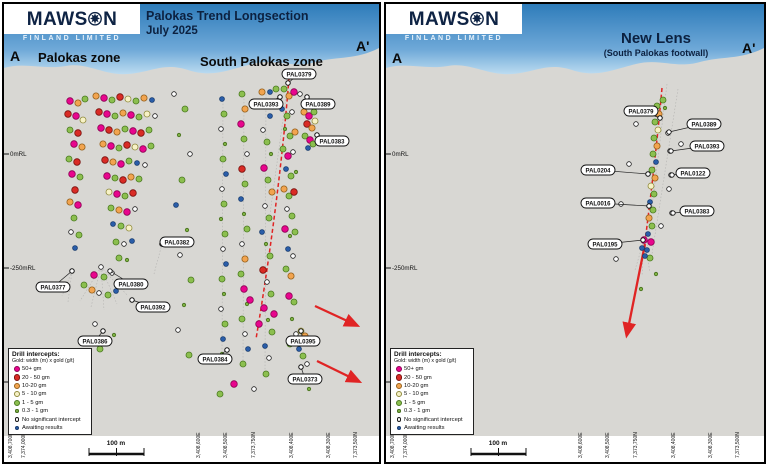  What do you see at coordinates (694, 175) in the screenshot?
I see `drillhole-label: PAL0122` at bounding box center [694, 175].